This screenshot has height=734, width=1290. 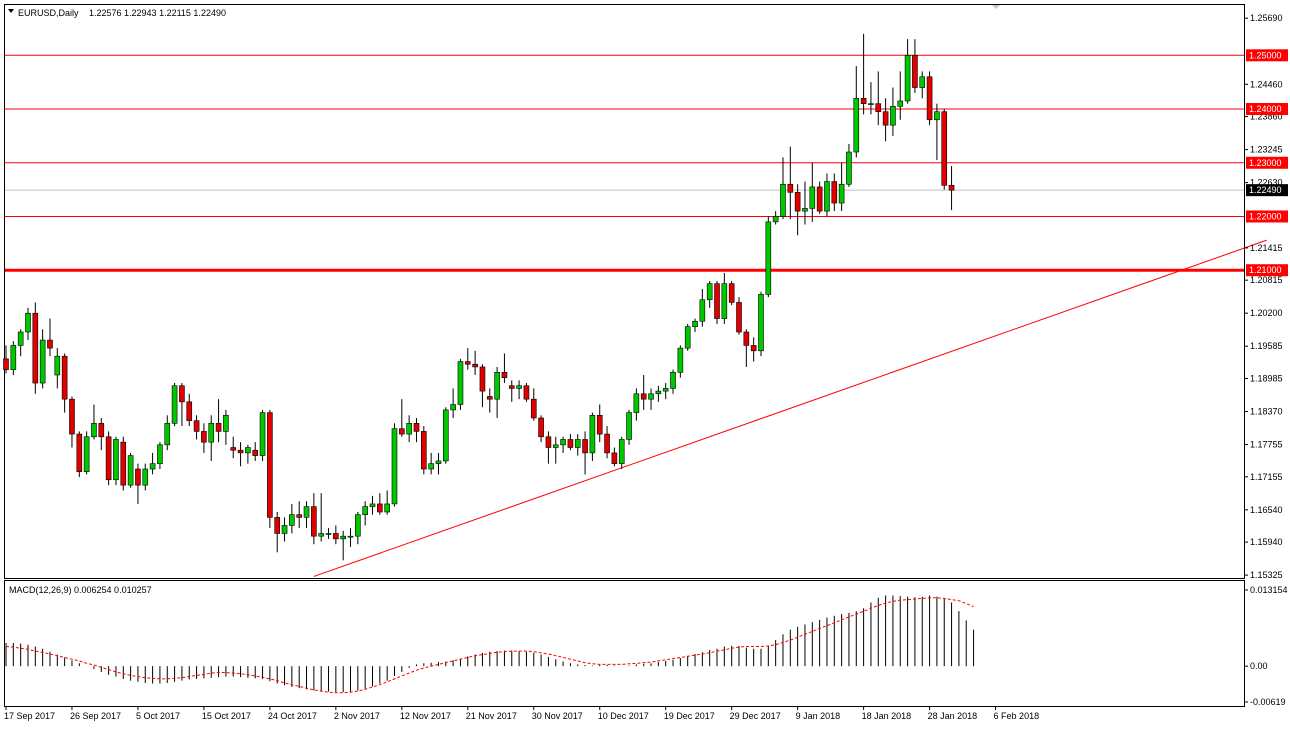 What do you see at coordinates (755, 716) in the screenshot?
I see `date-tick-label: 29 Dec 2017` at bounding box center [755, 716].